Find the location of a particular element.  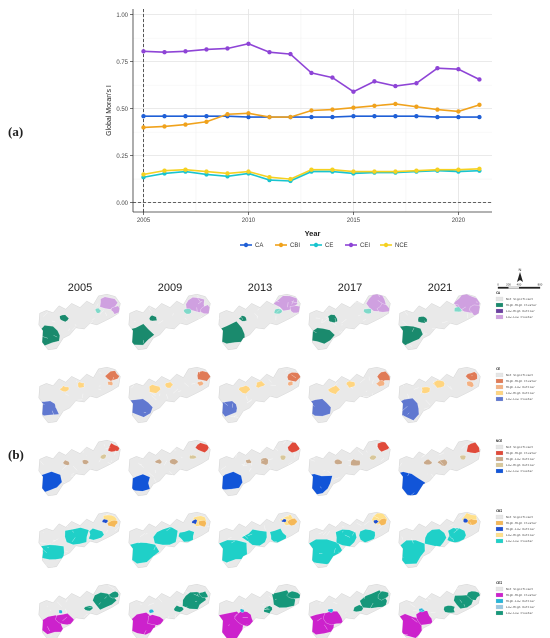

map-legend-item: Low-High Outlier is located at coordinates (520, 535).